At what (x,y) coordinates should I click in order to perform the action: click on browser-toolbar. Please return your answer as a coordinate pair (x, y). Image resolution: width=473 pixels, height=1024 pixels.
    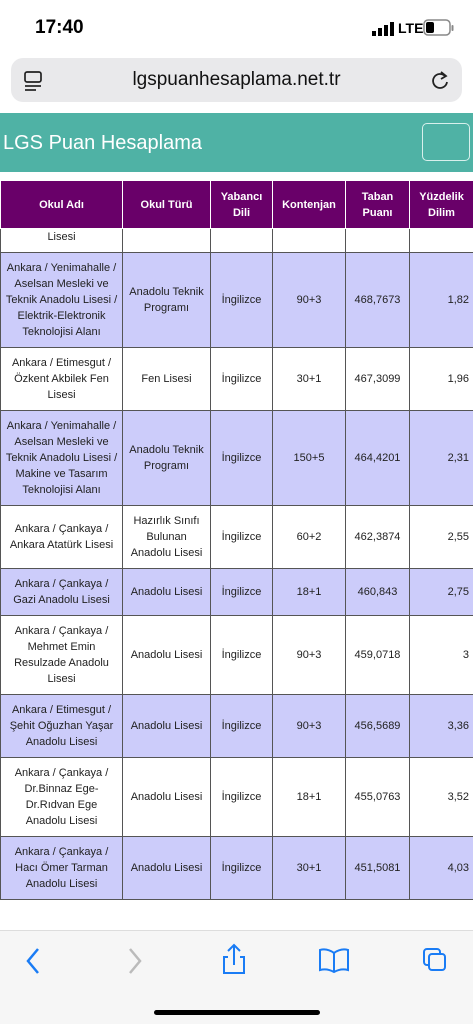
    Looking at the image, I should click on (236, 977).